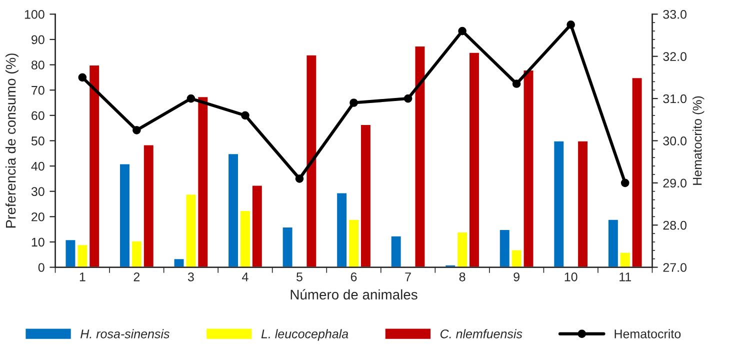 The image size is (737, 354). I want to click on x-tick-label: 7, so click(408, 277).